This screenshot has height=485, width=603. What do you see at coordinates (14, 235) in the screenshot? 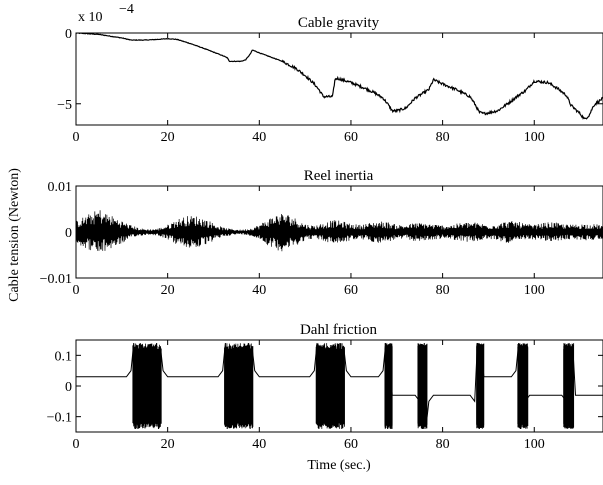
I see `shared-y-axis-label: Cable tension (Newton)` at bounding box center [14, 235].